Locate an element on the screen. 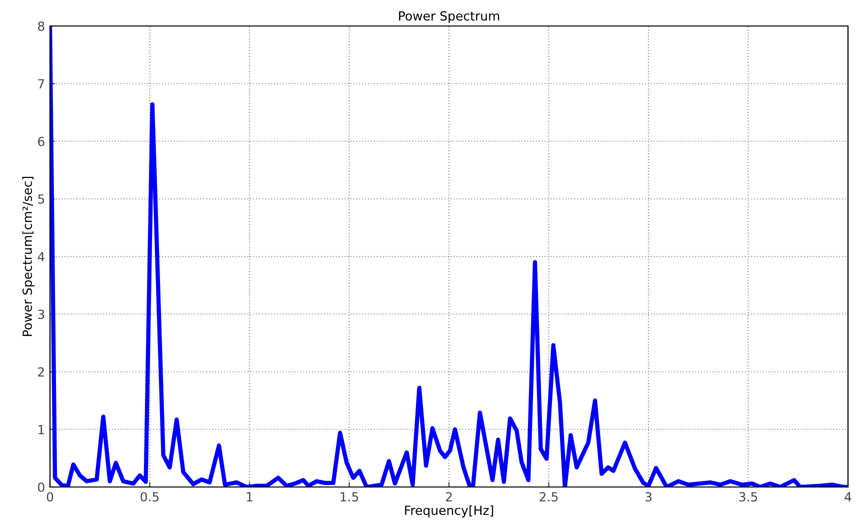 This screenshot has width=857, height=523. y-tick-label: 8 is located at coordinates (41, 26).